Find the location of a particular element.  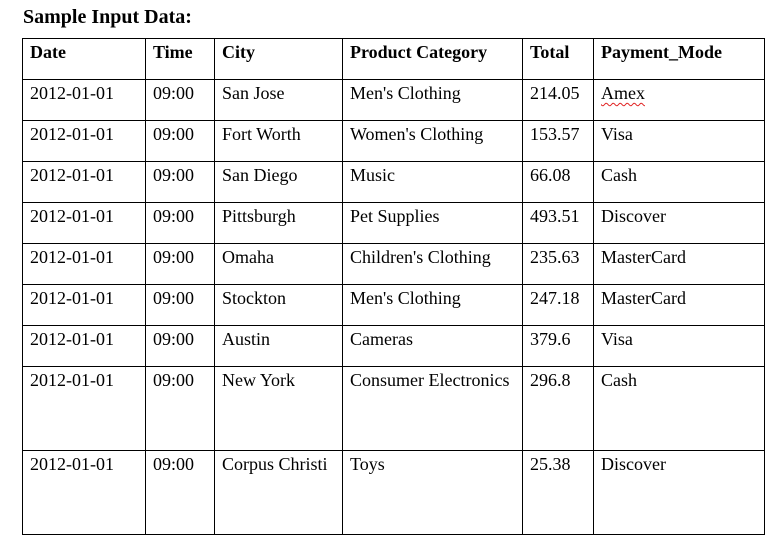

header-product-category: Product Category is located at coordinates (432, 59).